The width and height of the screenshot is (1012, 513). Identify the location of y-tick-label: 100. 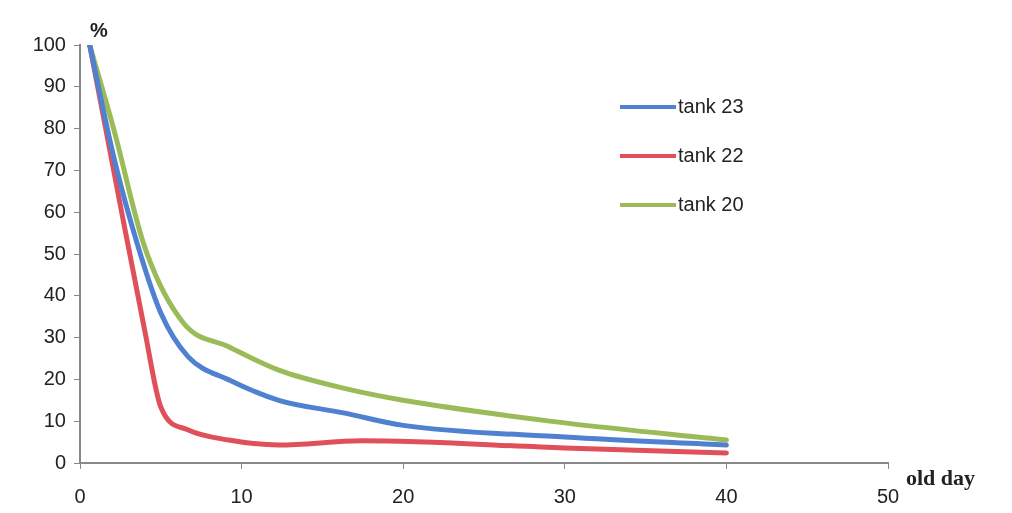
(49, 43).